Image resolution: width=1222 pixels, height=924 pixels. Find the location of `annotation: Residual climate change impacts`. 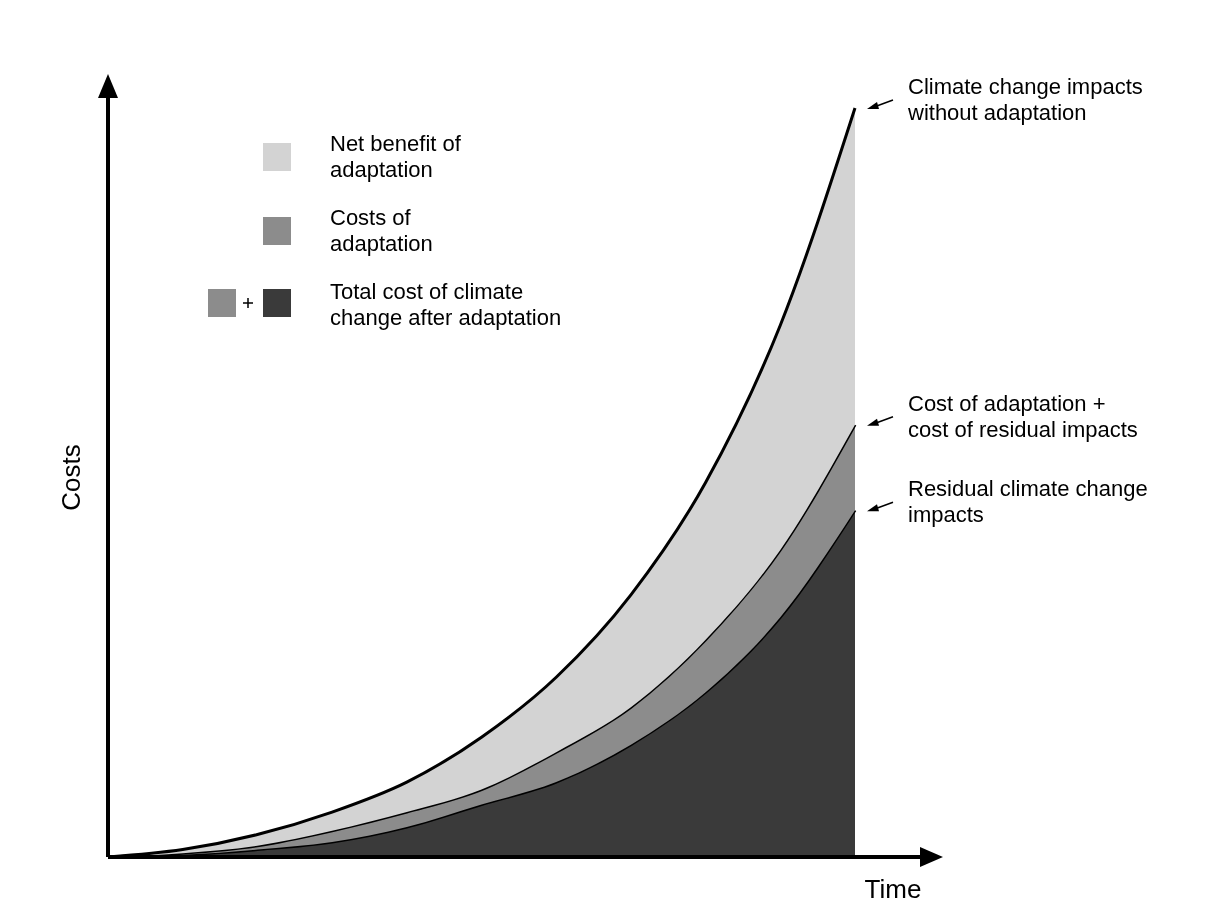

annotation: Residual climate change impacts is located at coordinates (1028, 502).